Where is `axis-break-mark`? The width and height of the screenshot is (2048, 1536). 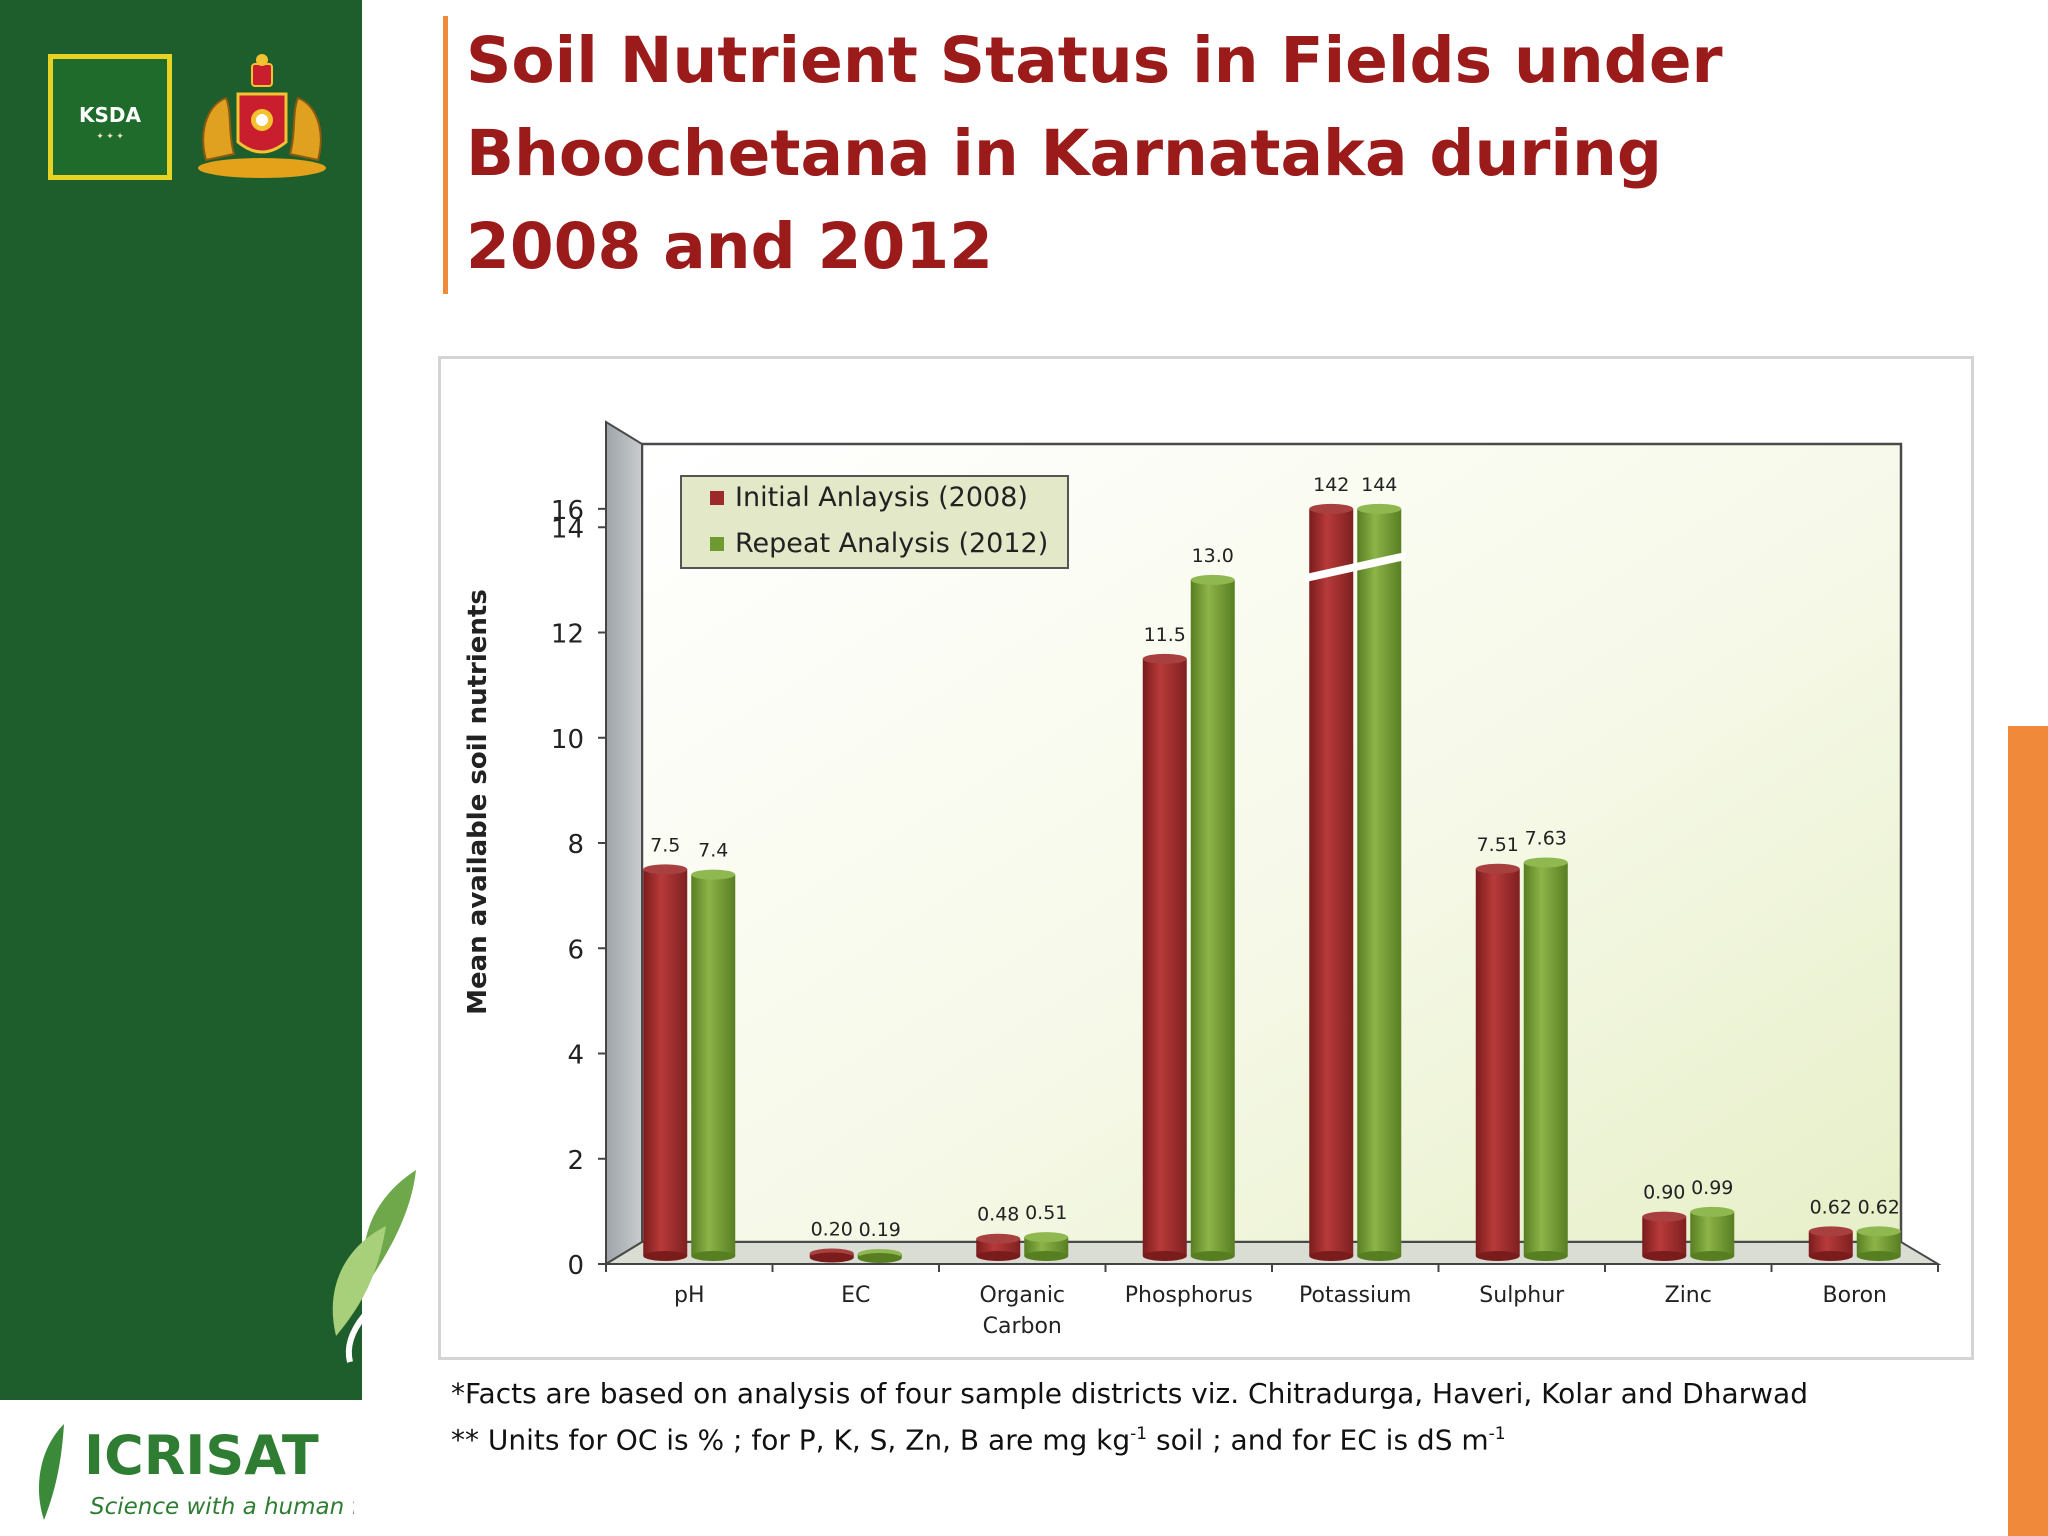
axis-break-mark is located at coordinates (1355, 567).